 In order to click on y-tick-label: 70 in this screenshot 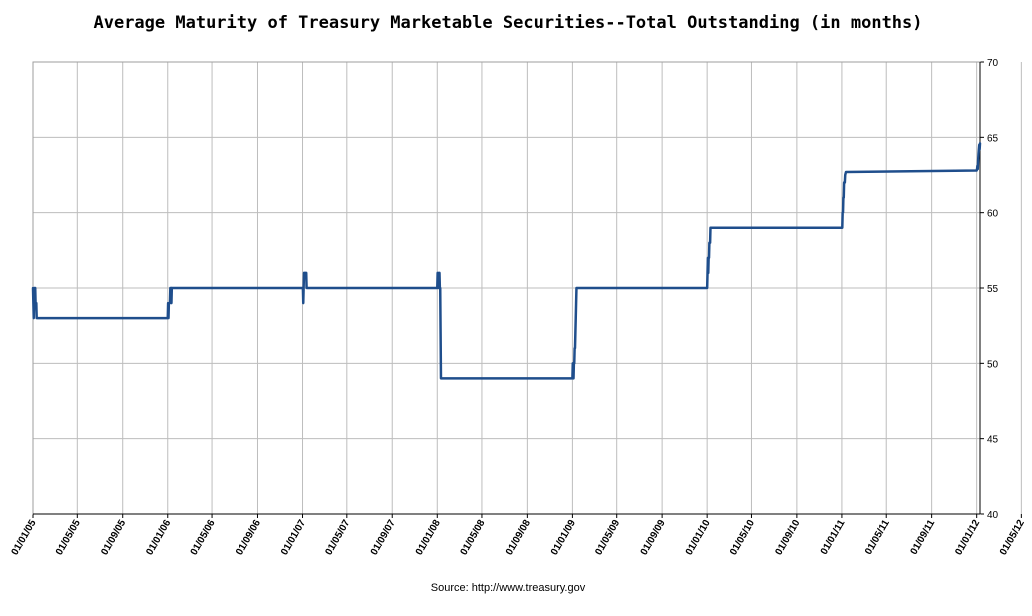, I will do `click(993, 63)`.